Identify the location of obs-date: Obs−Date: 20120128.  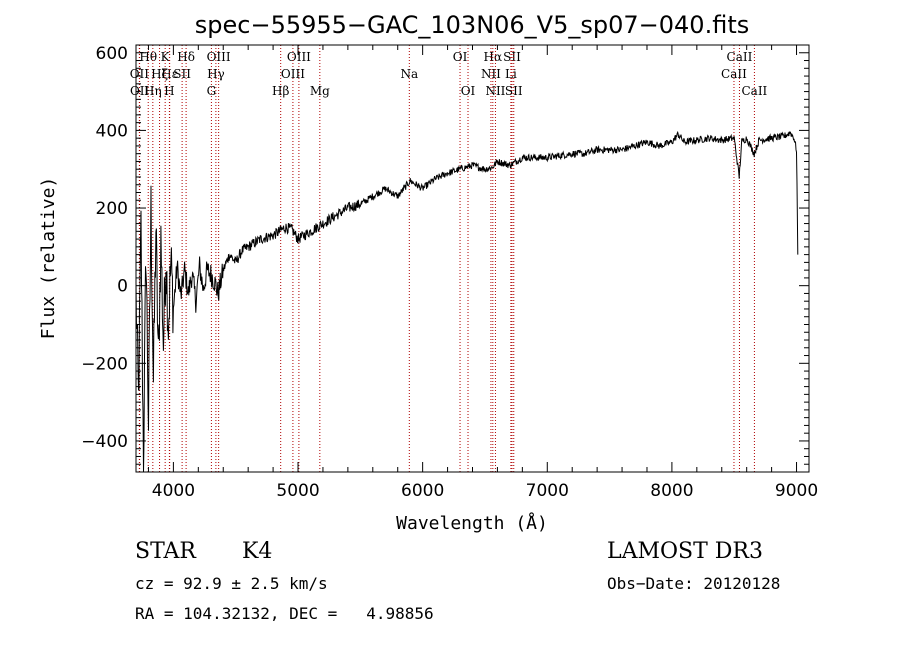
(694, 583).